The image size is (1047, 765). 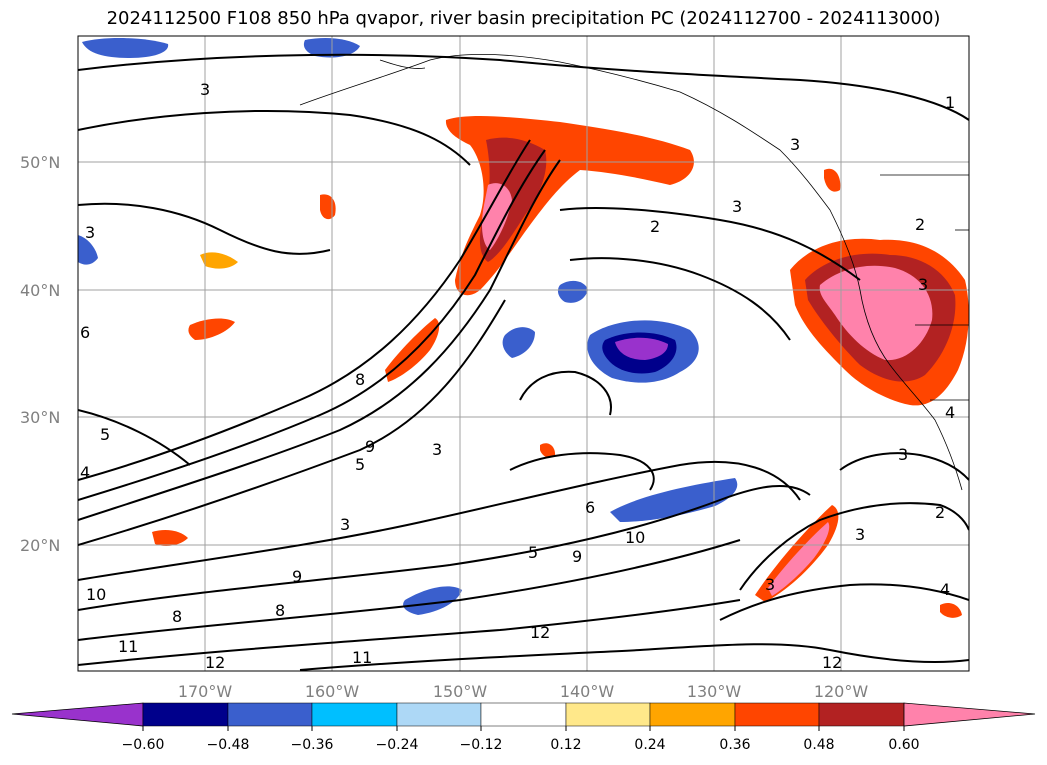 What do you see at coordinates (641, 348) in the screenshot?
I see `negative-central-peak` at bounding box center [641, 348].